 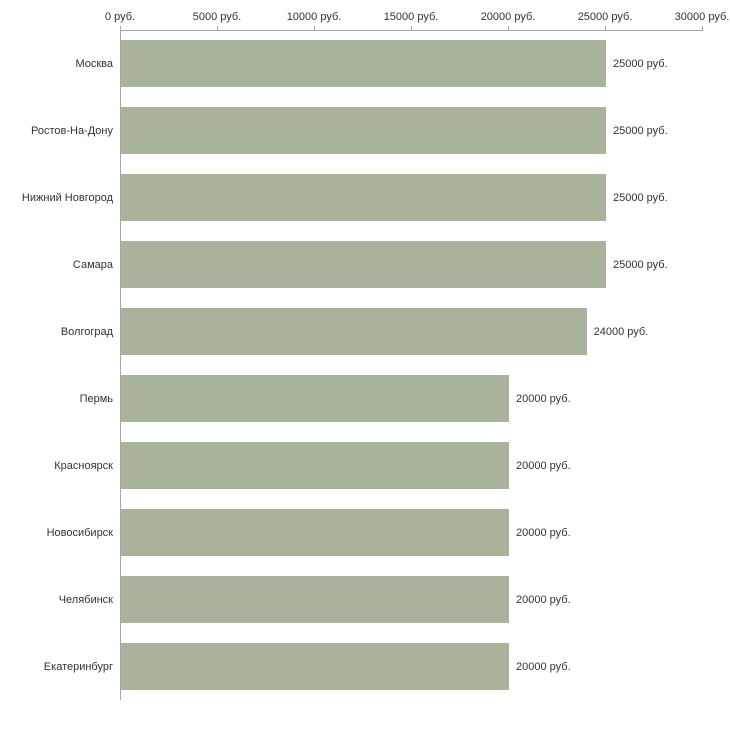 What do you see at coordinates (67, 197) in the screenshot?
I see `category-label: Нижний Новгород` at bounding box center [67, 197].